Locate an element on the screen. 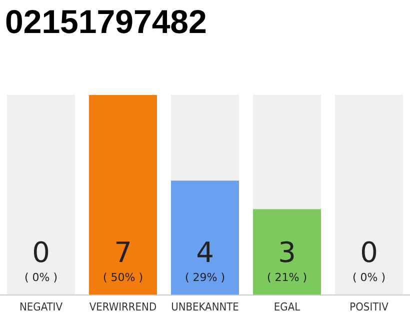 This screenshot has width=410, height=320. x-tick-label: UNBEKANNTE is located at coordinates (205, 307).